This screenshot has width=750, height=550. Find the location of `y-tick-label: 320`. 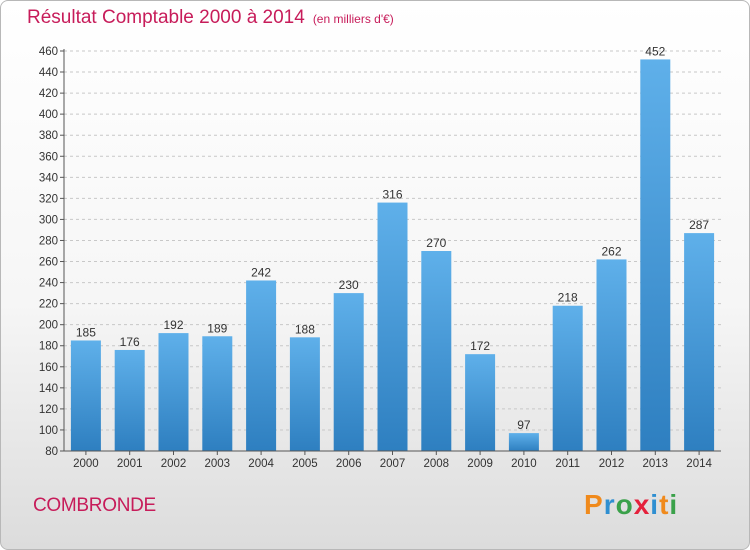

y-tick-label: 320 is located at coordinates (48, 199).